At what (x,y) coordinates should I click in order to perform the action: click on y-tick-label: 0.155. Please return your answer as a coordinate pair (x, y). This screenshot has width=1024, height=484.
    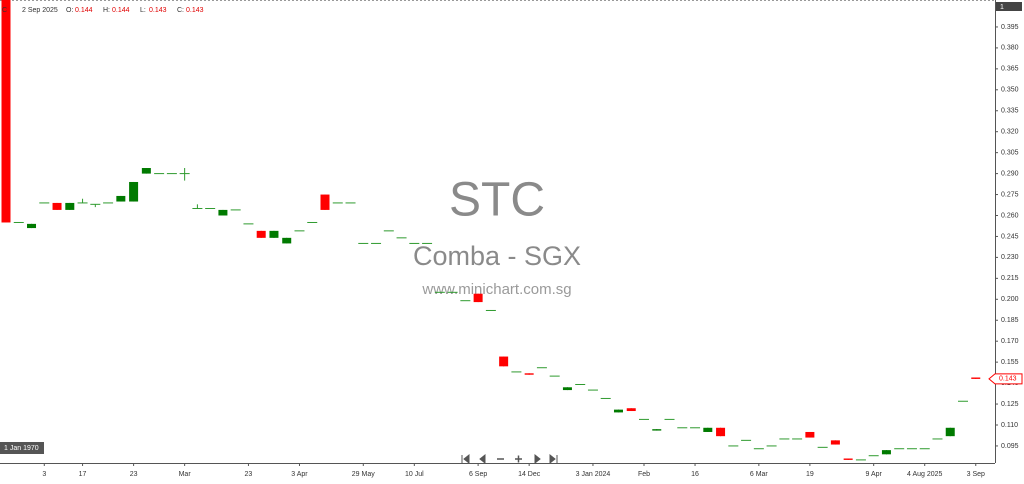
    Looking at the image, I should click on (1010, 362).